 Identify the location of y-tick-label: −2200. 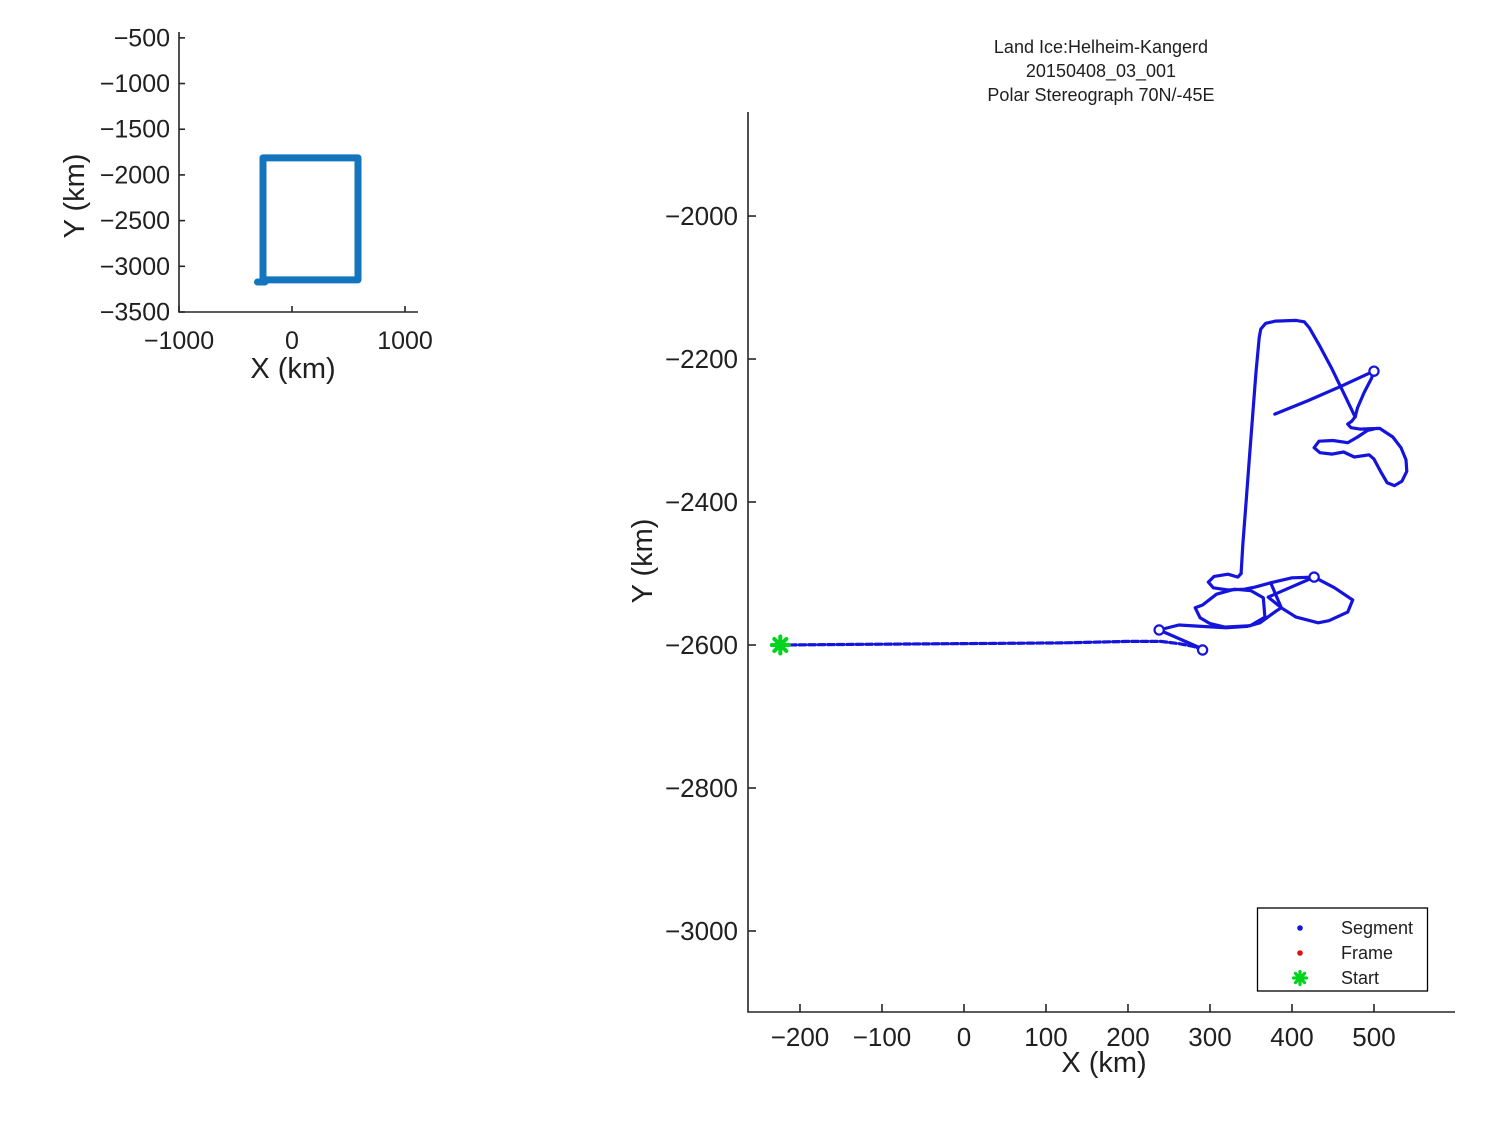
(701, 359).